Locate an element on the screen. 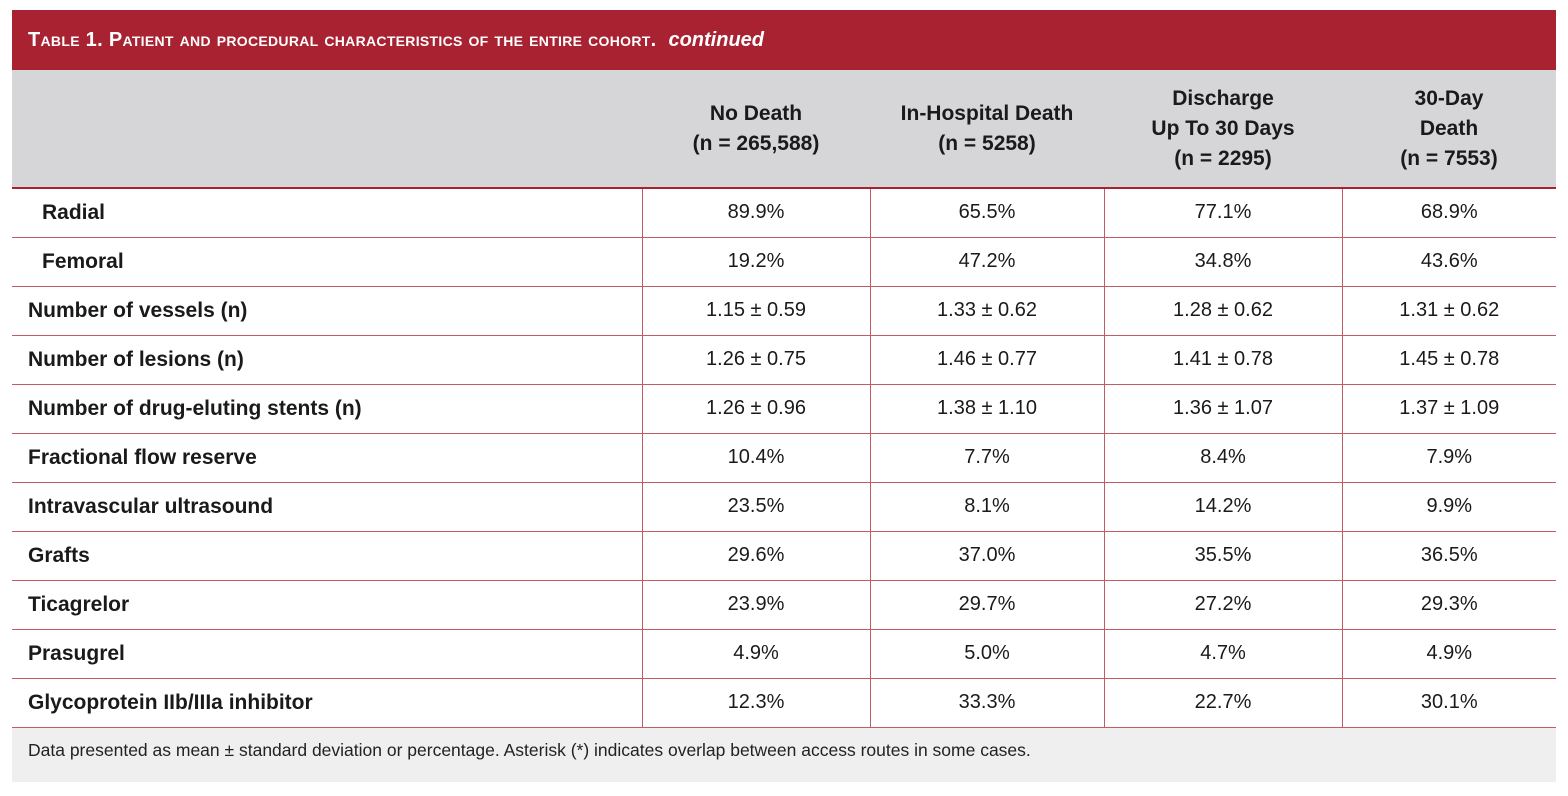 Image resolution: width=1568 pixels, height=796 pixels. table-cell: 23.5% is located at coordinates (755, 507).